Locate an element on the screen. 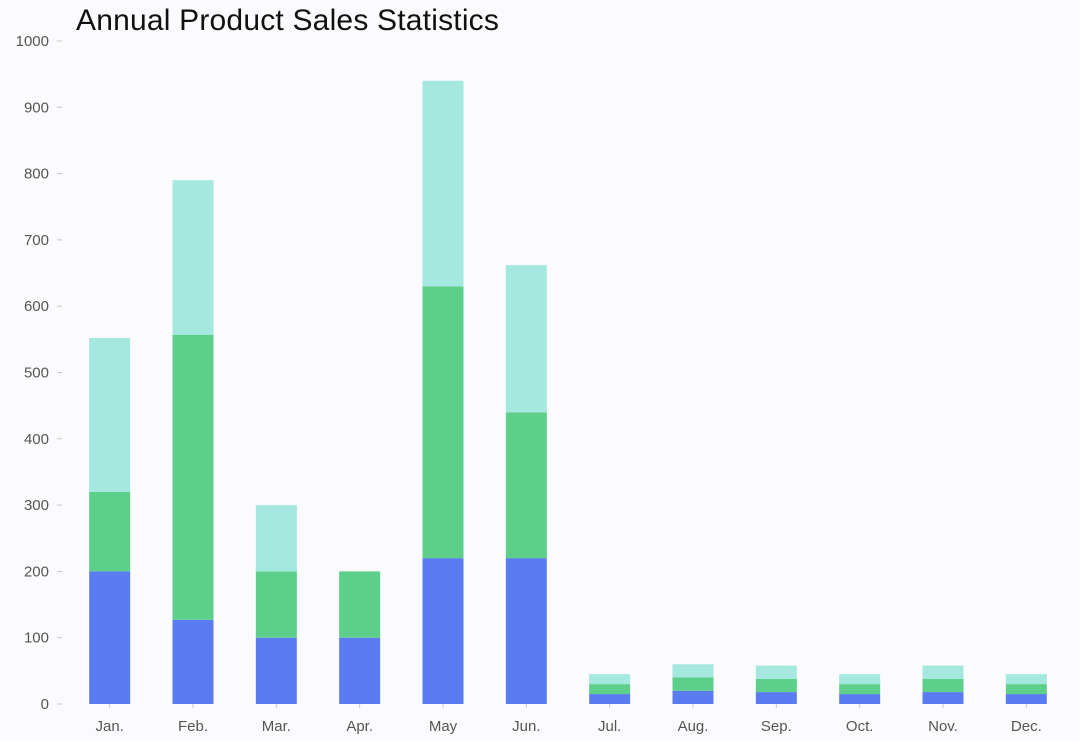 The height and width of the screenshot is (741, 1080). y-tick-label: 300 is located at coordinates (36, 505).